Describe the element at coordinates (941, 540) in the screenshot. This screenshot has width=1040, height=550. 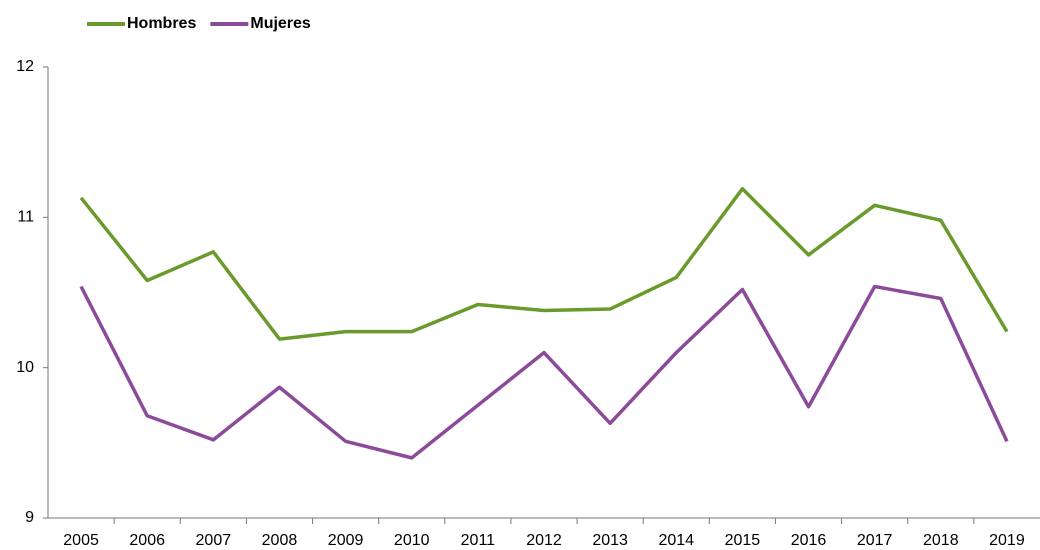
I see `x-tick-label: 2018` at that location.